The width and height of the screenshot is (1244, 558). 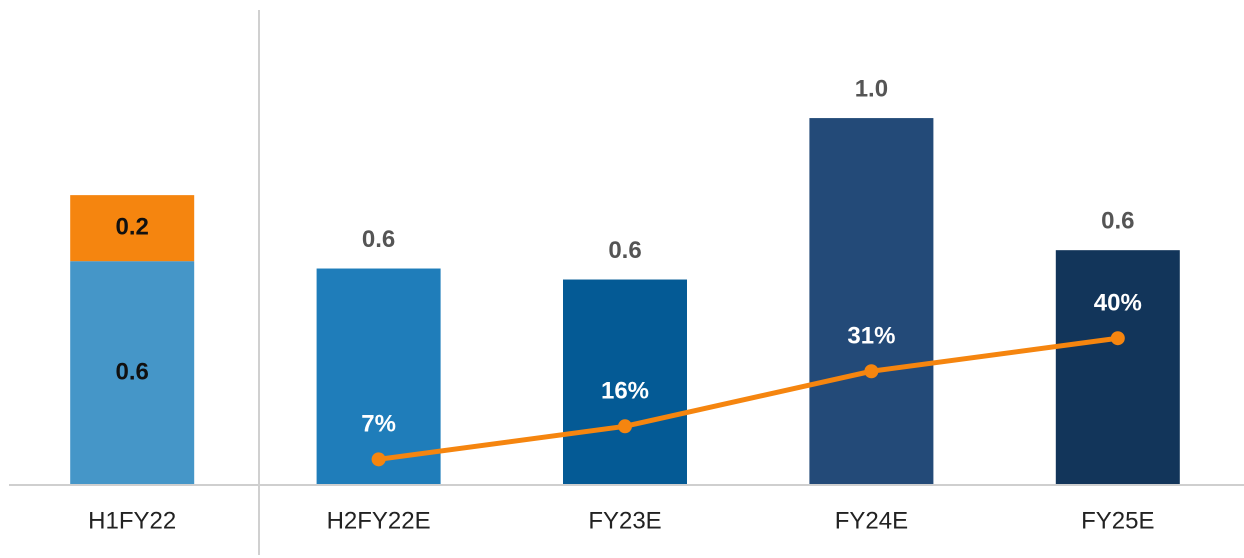 What do you see at coordinates (871, 520) in the screenshot?
I see `x-tick-label: FY24E` at bounding box center [871, 520].